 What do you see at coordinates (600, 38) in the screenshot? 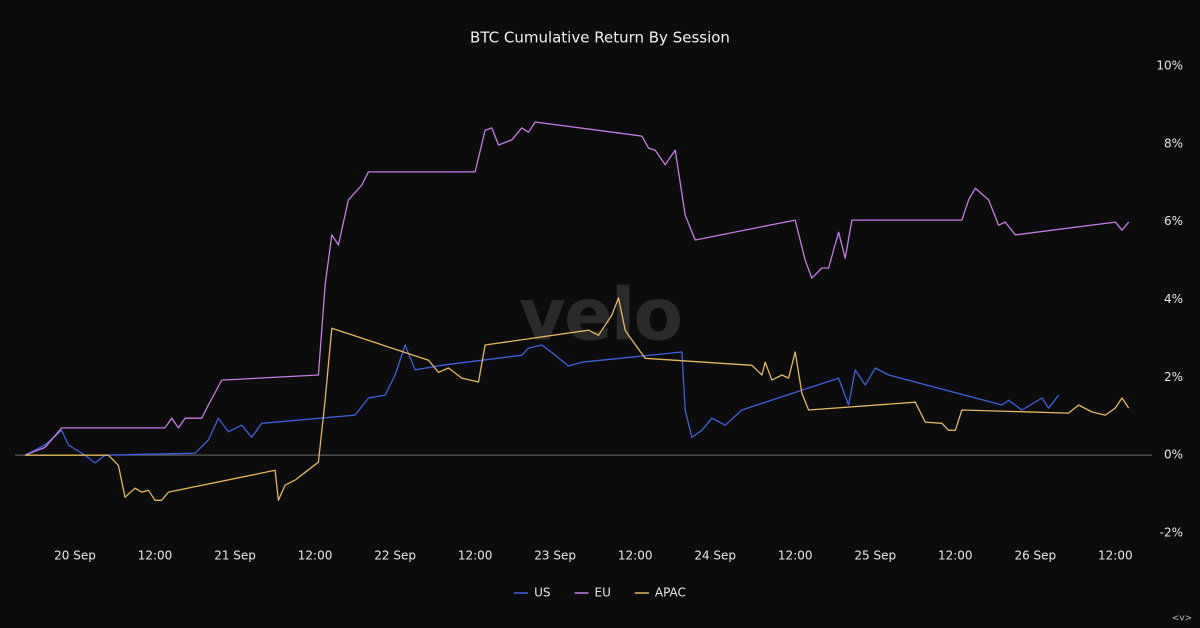
I see `chart-title: BTC Cumulative Return By Session` at bounding box center [600, 38].